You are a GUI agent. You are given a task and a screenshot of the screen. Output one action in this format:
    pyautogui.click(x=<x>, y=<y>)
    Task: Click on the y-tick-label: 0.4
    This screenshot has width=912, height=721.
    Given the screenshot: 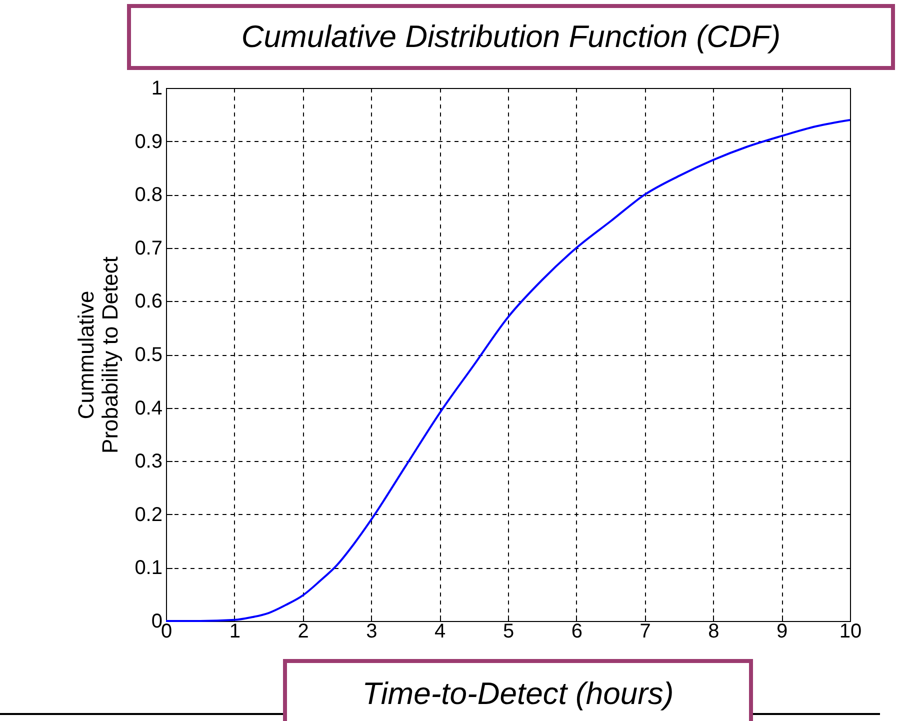 What is the action you would take?
    pyautogui.click(x=148, y=408)
    